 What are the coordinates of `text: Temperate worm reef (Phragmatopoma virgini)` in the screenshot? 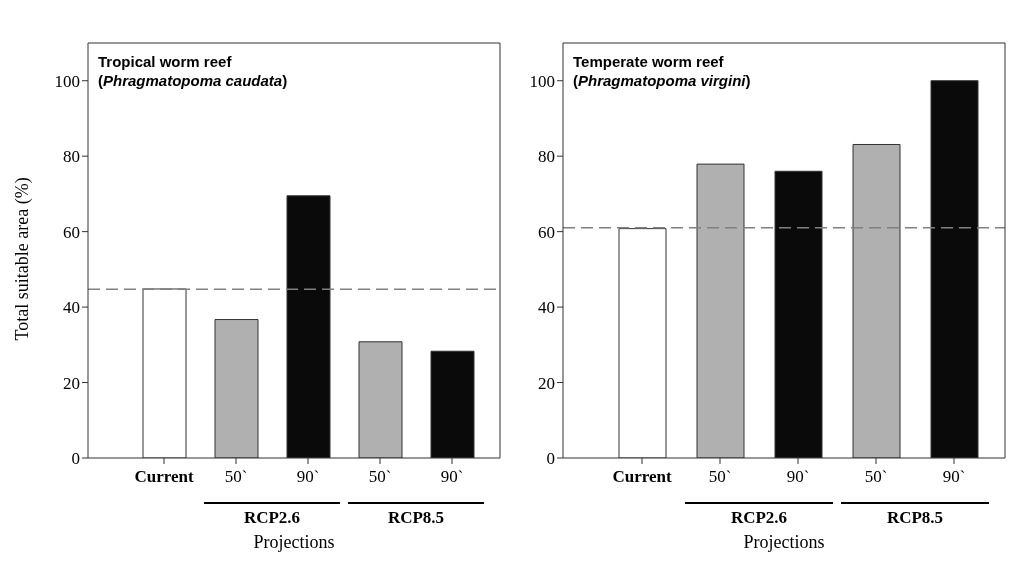 It's located at (662, 71).